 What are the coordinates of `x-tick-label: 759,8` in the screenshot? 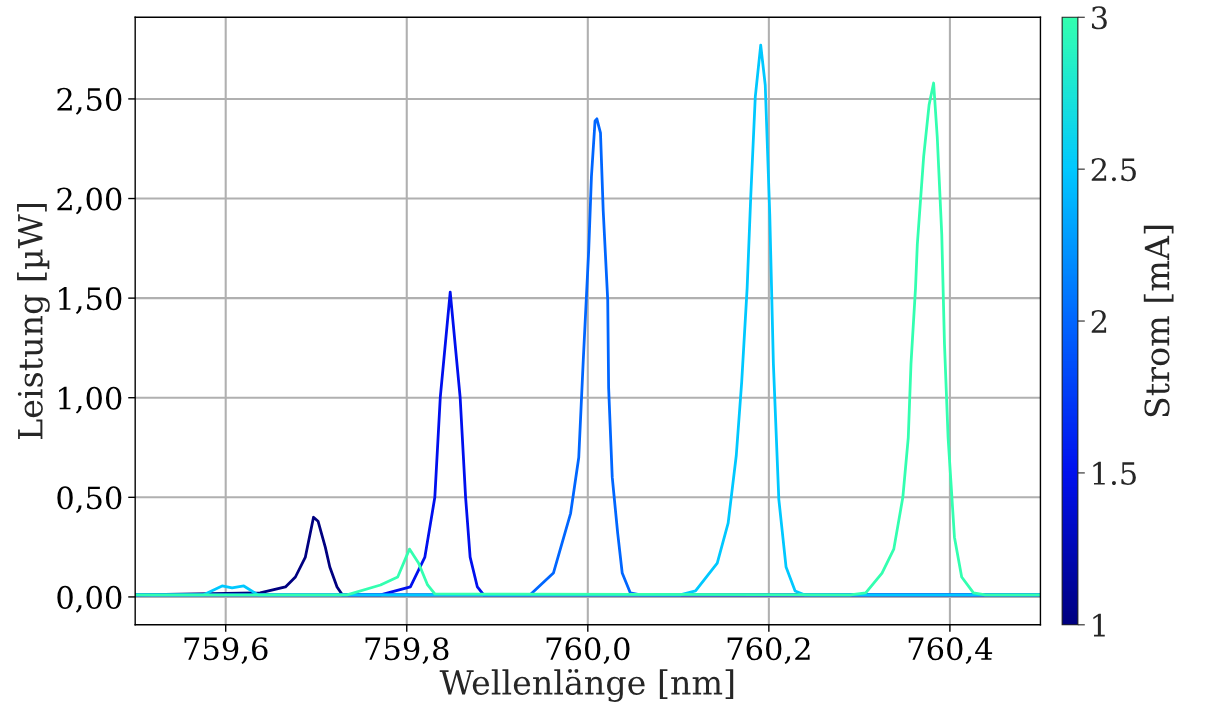 It's located at (407, 650).